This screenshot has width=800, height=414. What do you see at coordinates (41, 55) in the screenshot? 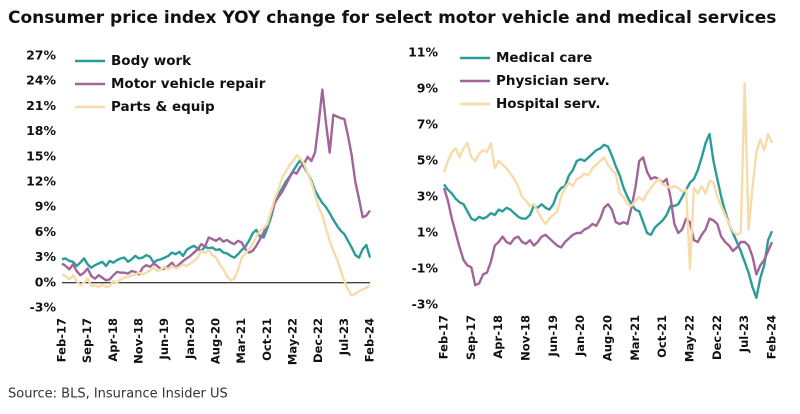
I see `y-tick-label: 27%` at bounding box center [41, 55].